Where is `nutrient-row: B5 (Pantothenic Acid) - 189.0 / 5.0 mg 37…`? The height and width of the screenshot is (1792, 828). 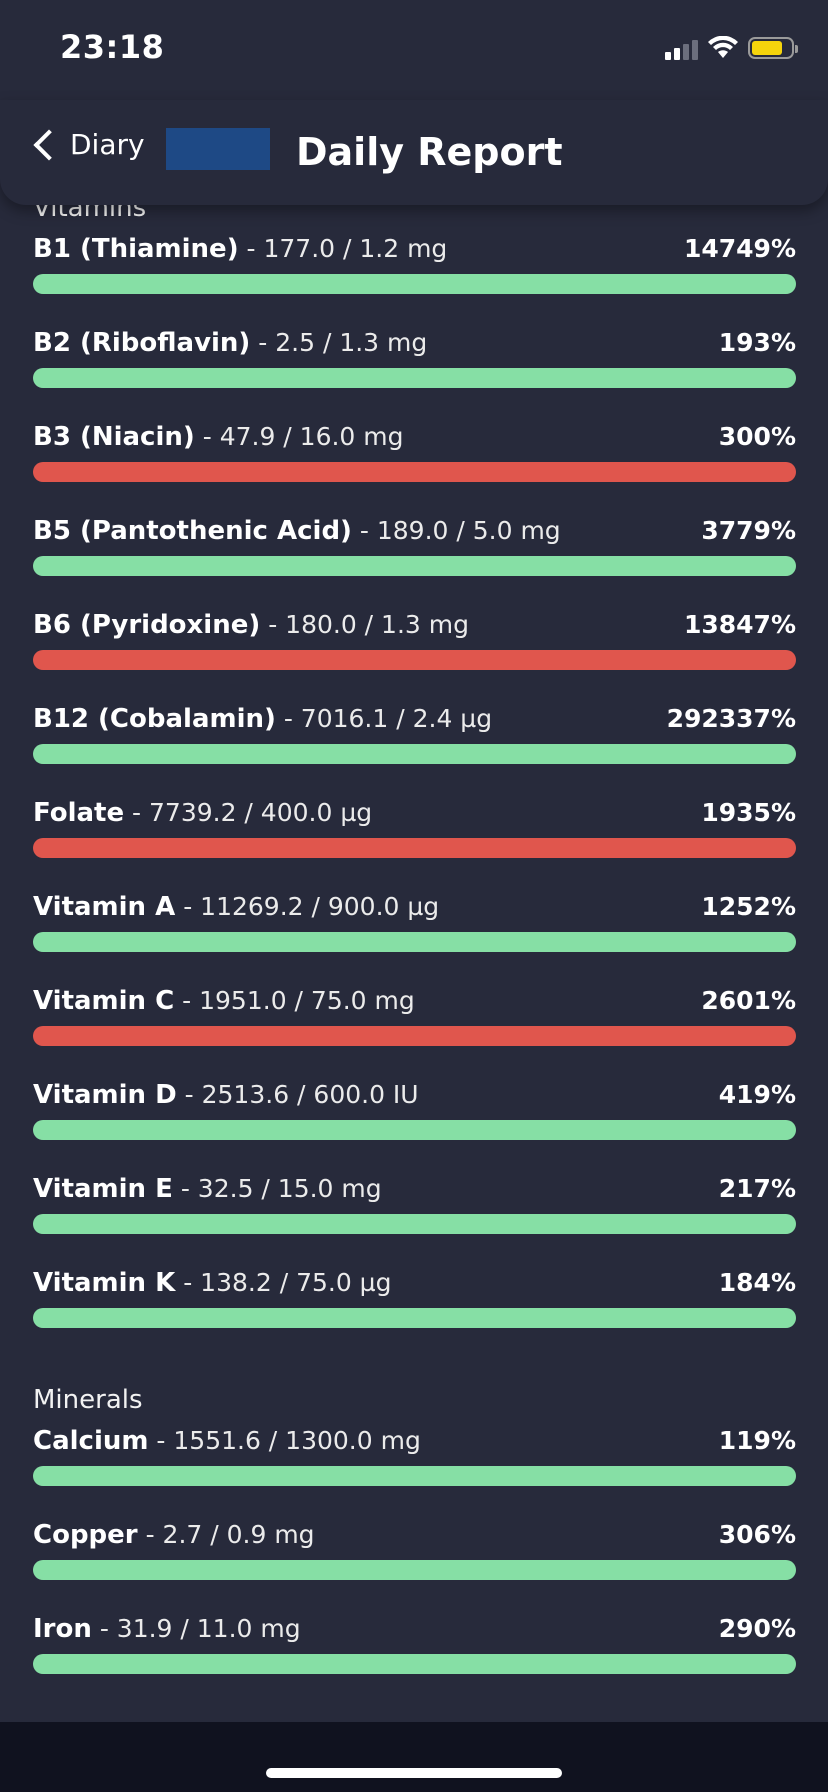
nutrient-row: B5 (Pantothenic Acid) - 189.0 / 5.0 mg 37… is located at coordinates (414, 563).